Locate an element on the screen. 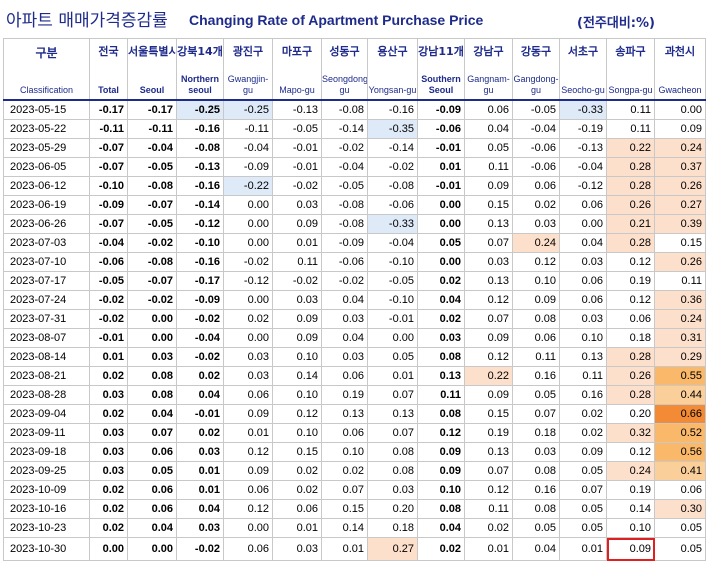  col-header-ko: 광진구 is located at coordinates (248, 51).